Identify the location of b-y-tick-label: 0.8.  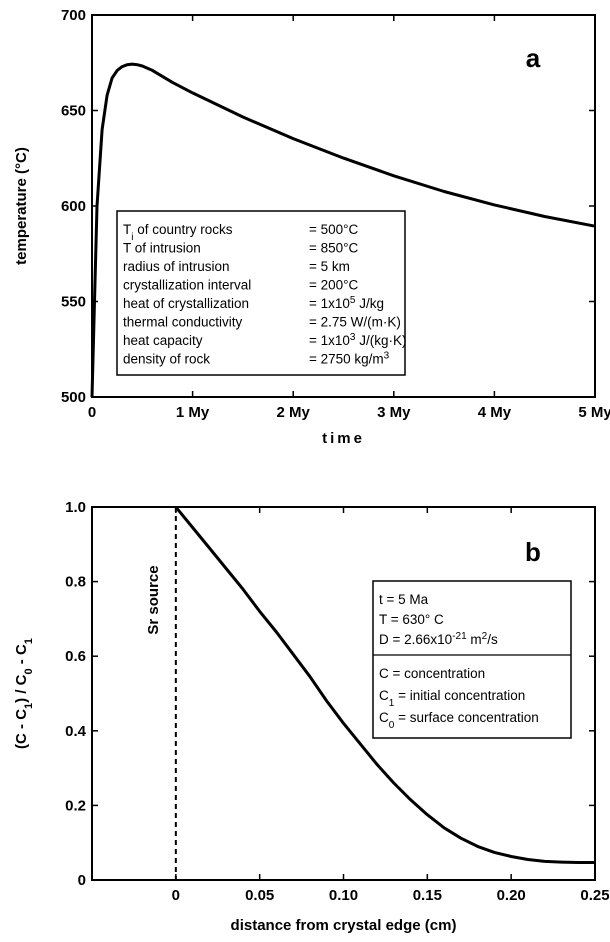
(75, 582).